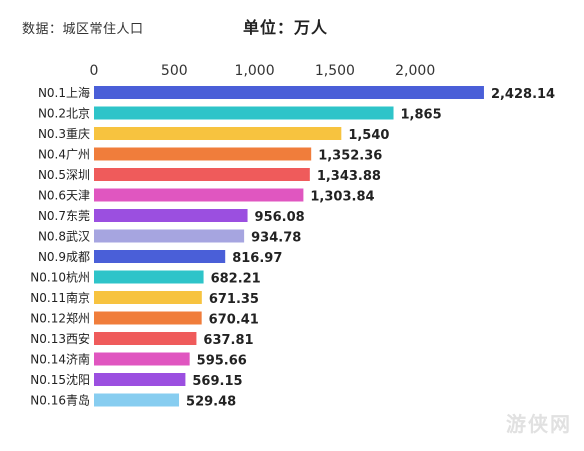 The width and height of the screenshot is (584, 451). Describe the element at coordinates (349, 176) in the screenshot. I see `value-label: 1,343.88` at that location.